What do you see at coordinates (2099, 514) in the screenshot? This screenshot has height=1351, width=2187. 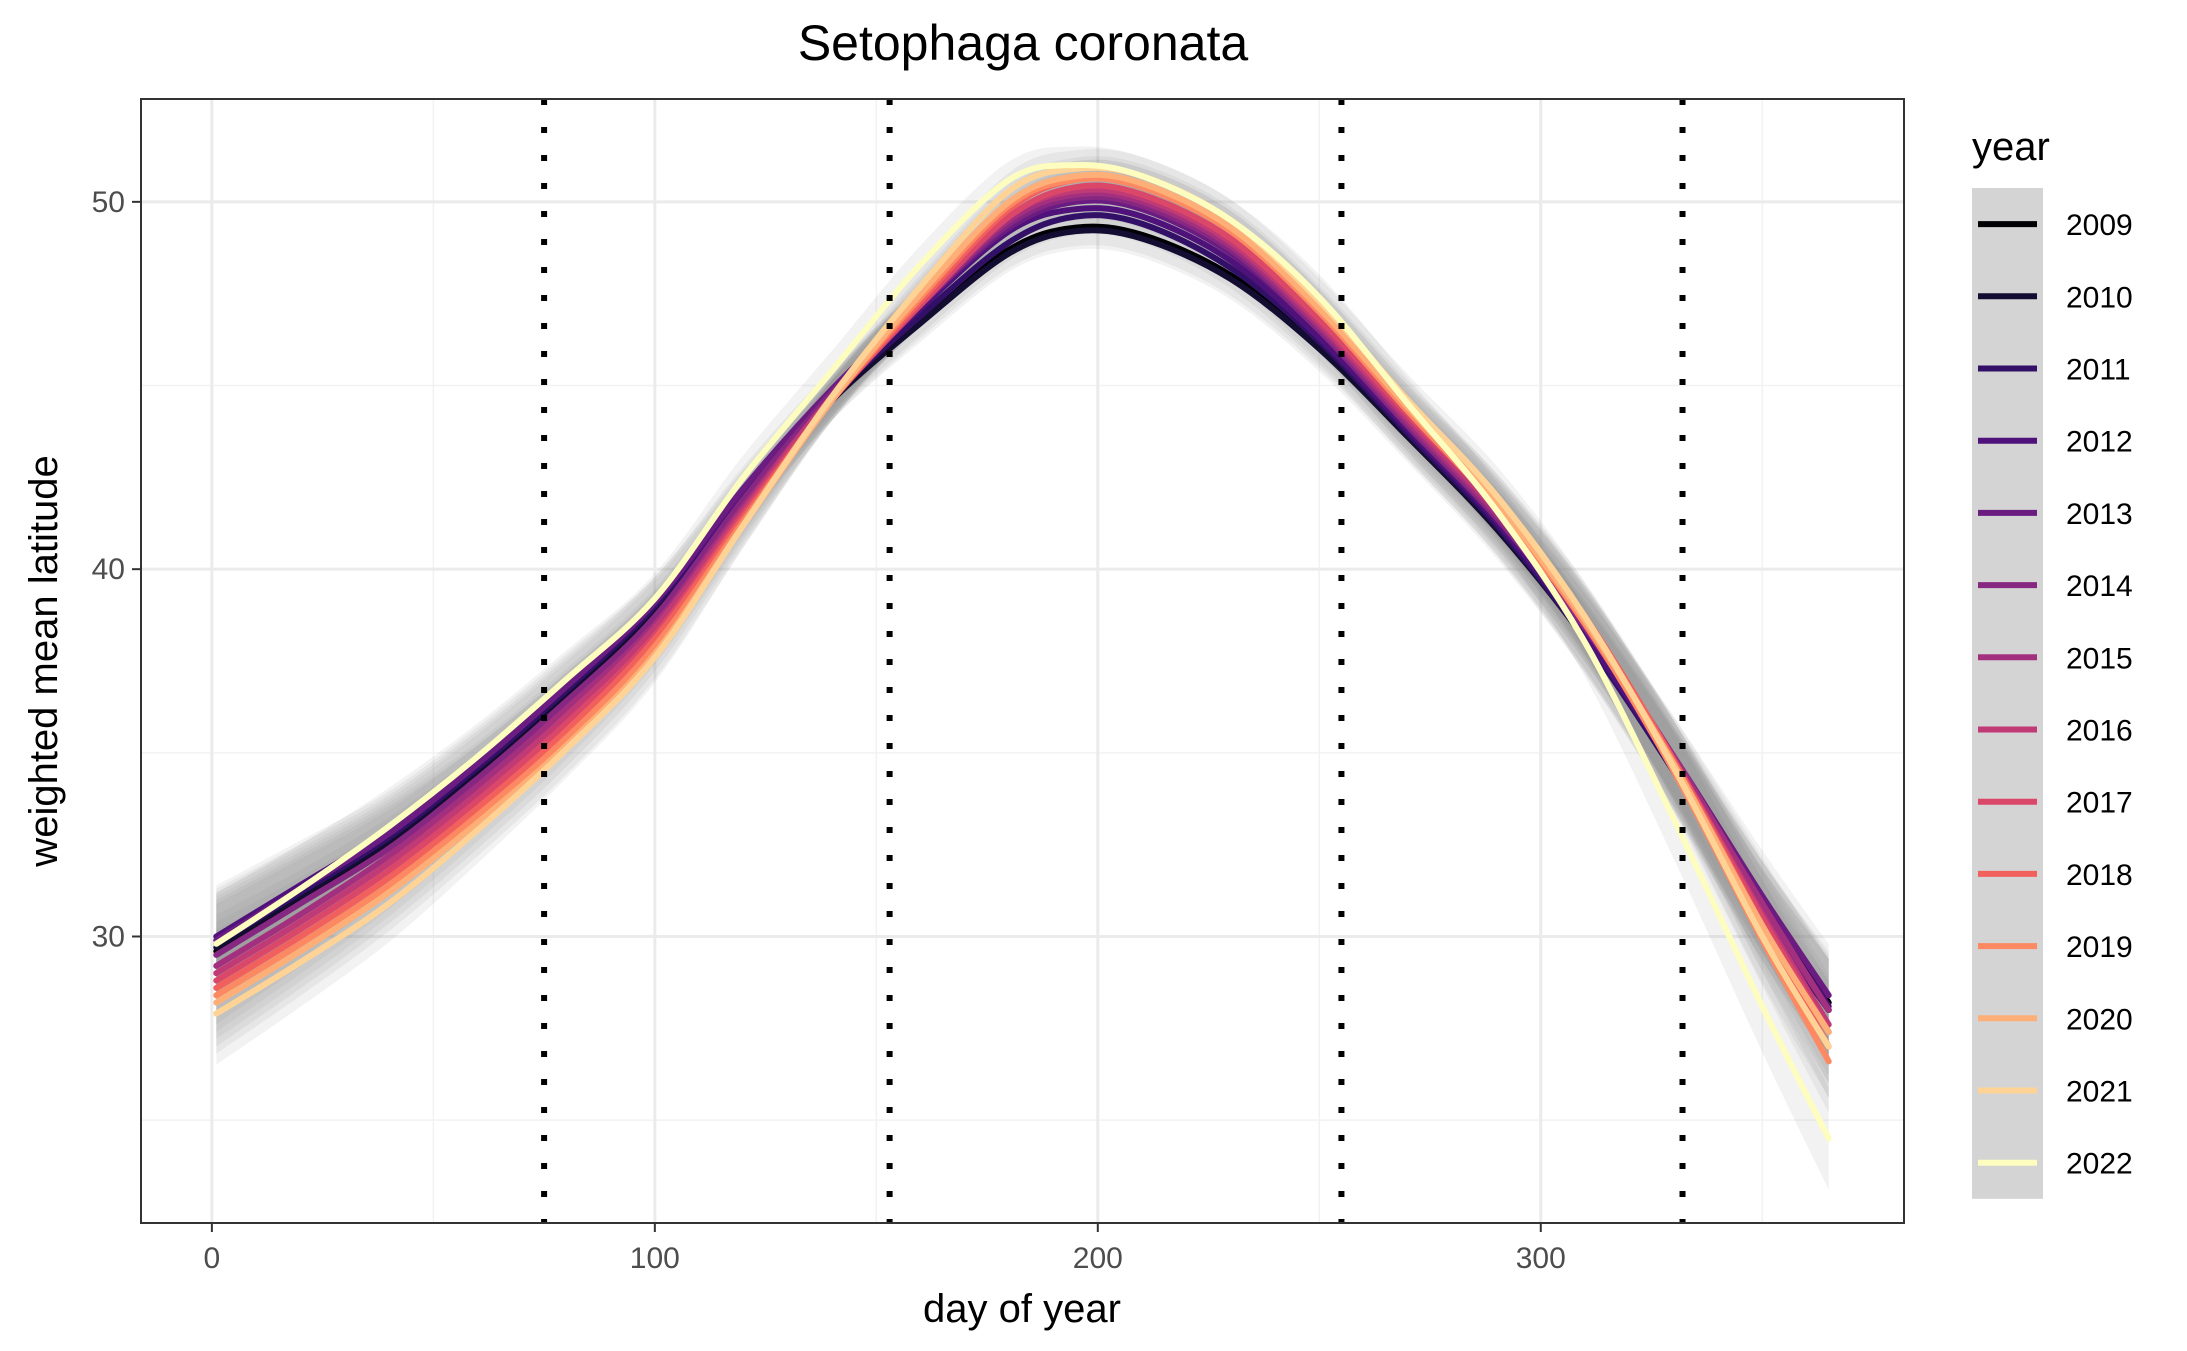 I see `legend-label-2013: 2013` at bounding box center [2099, 514].